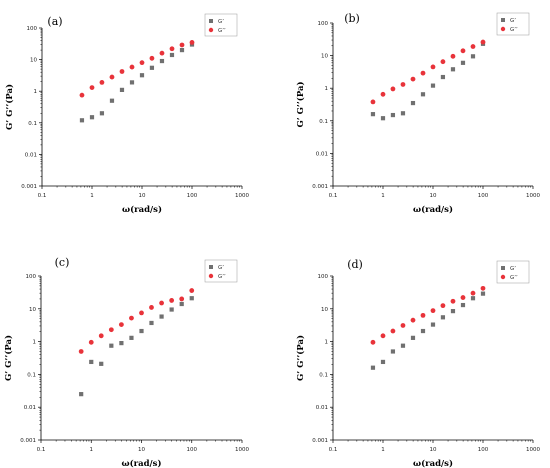 Image resolution: width=550 pixels, height=468 pixels. What do you see at coordinates (54, 21) in the screenshot?
I see `panel-label: (a)` at bounding box center [54, 21].